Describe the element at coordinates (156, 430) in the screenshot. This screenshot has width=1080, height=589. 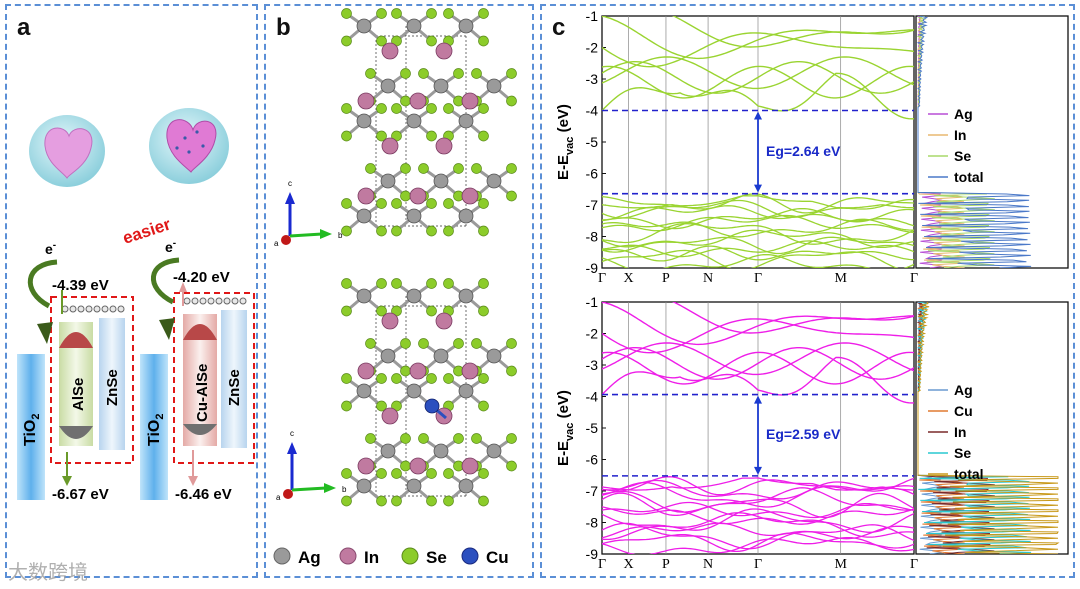
I see `tio2-label-right: TiO2` at that location.